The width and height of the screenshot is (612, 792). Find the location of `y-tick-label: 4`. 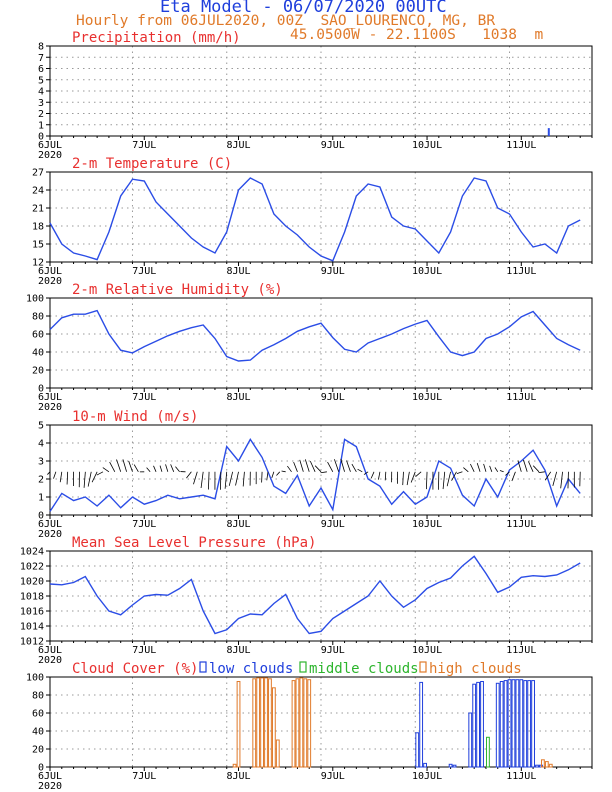

y-tick-label: 4 is located at coordinates (41, 444).